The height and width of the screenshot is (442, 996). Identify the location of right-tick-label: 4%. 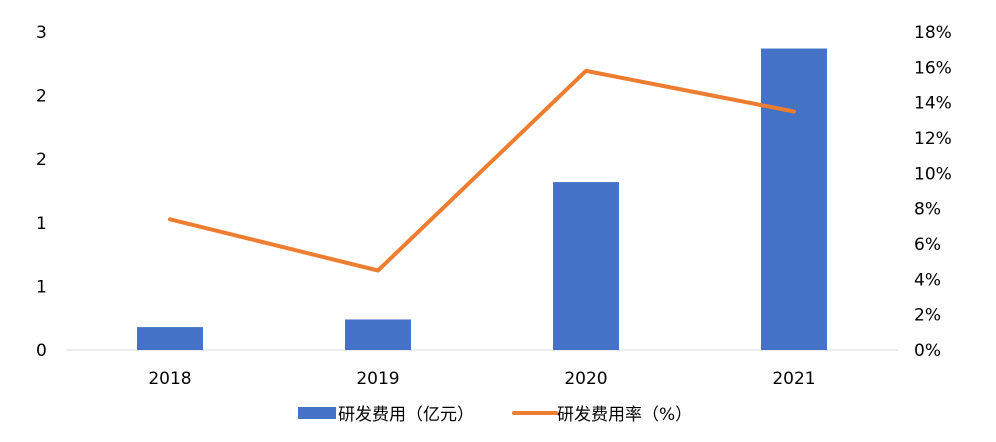
(927, 280).